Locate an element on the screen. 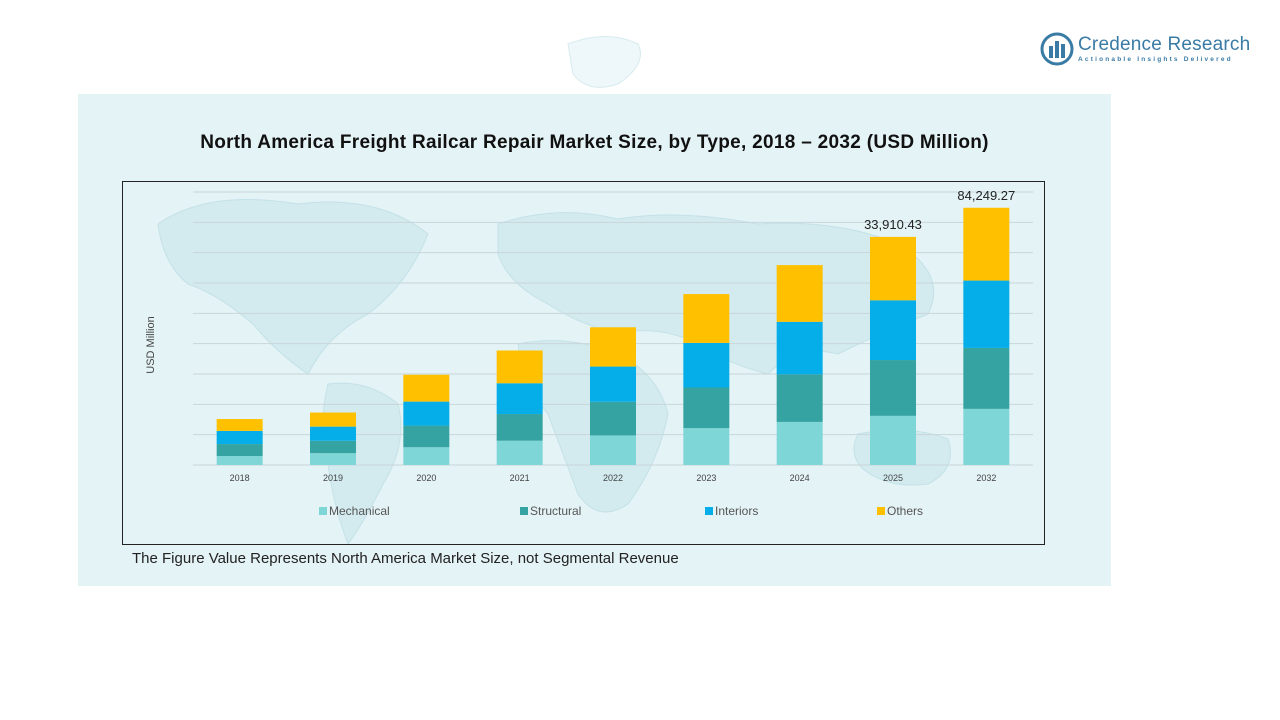 This screenshot has width=1280, height=720. legend-swatch-structural is located at coordinates (524, 511).